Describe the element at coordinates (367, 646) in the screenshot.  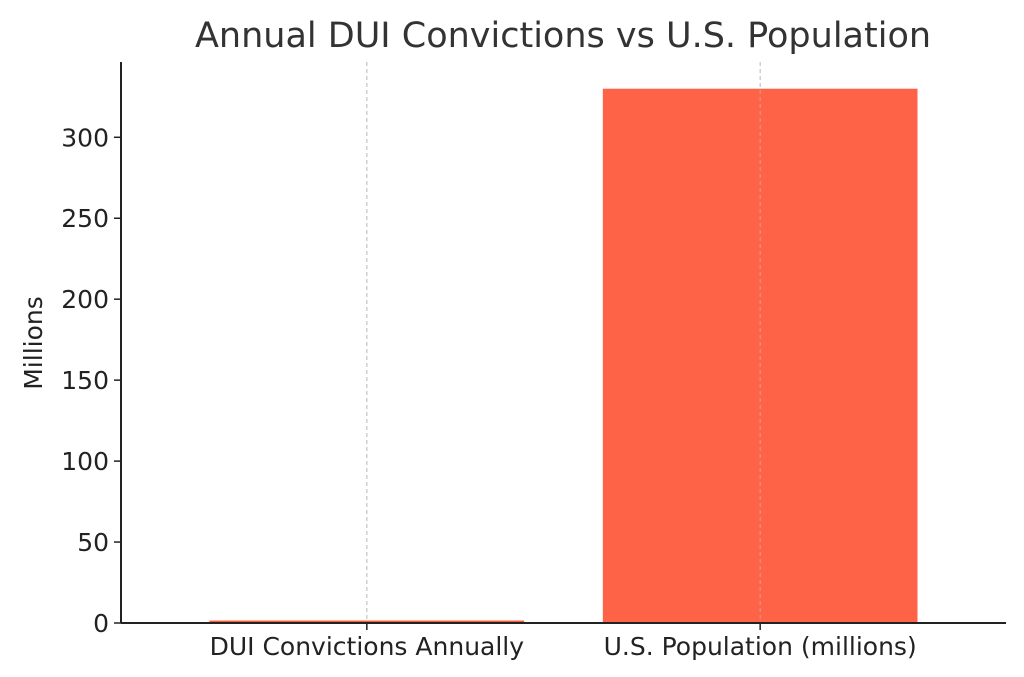
I see `x-tick-label: DUI Convictions Annually` at that location.